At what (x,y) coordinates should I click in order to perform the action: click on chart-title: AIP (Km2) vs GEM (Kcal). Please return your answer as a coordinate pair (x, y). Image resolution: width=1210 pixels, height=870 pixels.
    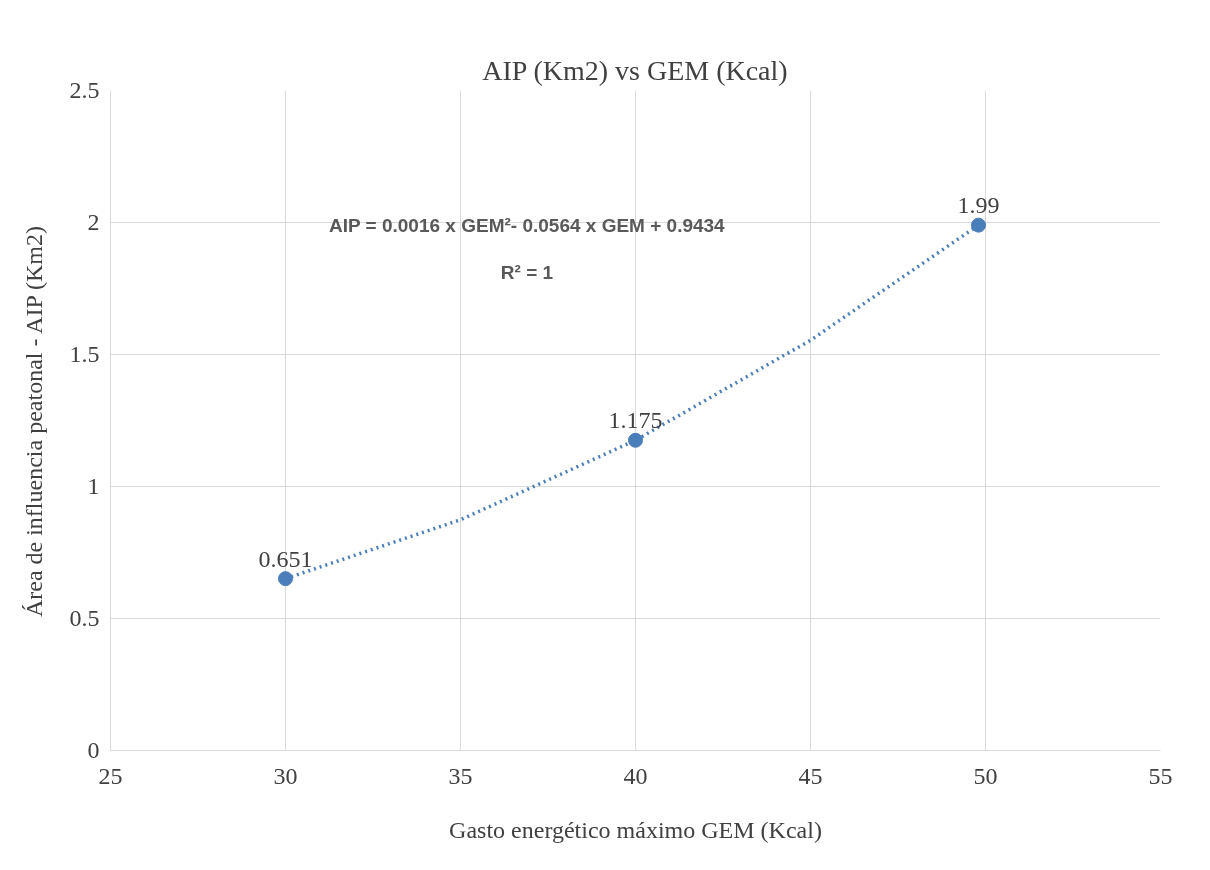
    Looking at the image, I should click on (635, 70).